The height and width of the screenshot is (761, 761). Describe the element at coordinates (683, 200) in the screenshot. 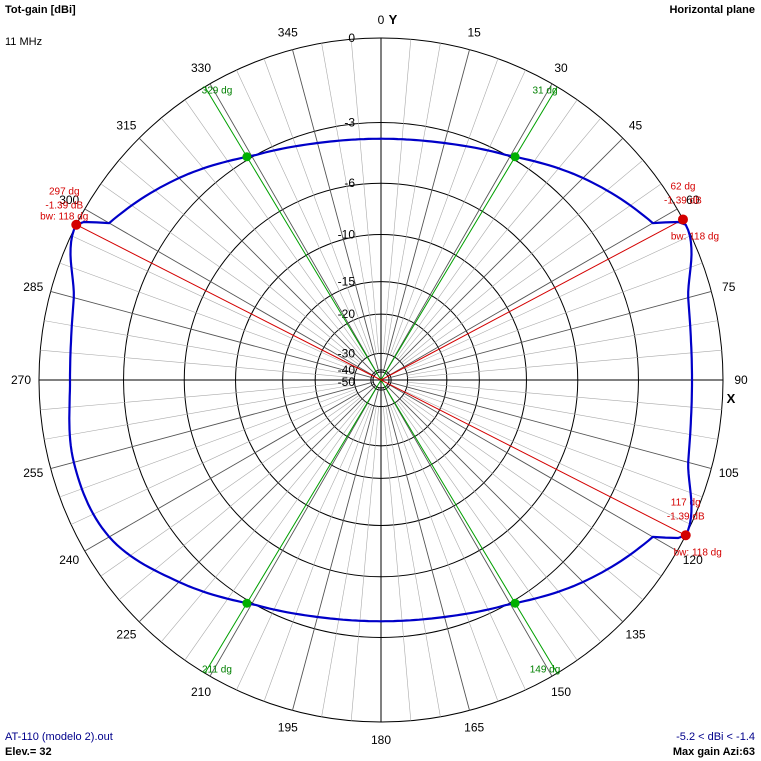

I see `beamwidth-level-62: -1.39 dB` at that location.